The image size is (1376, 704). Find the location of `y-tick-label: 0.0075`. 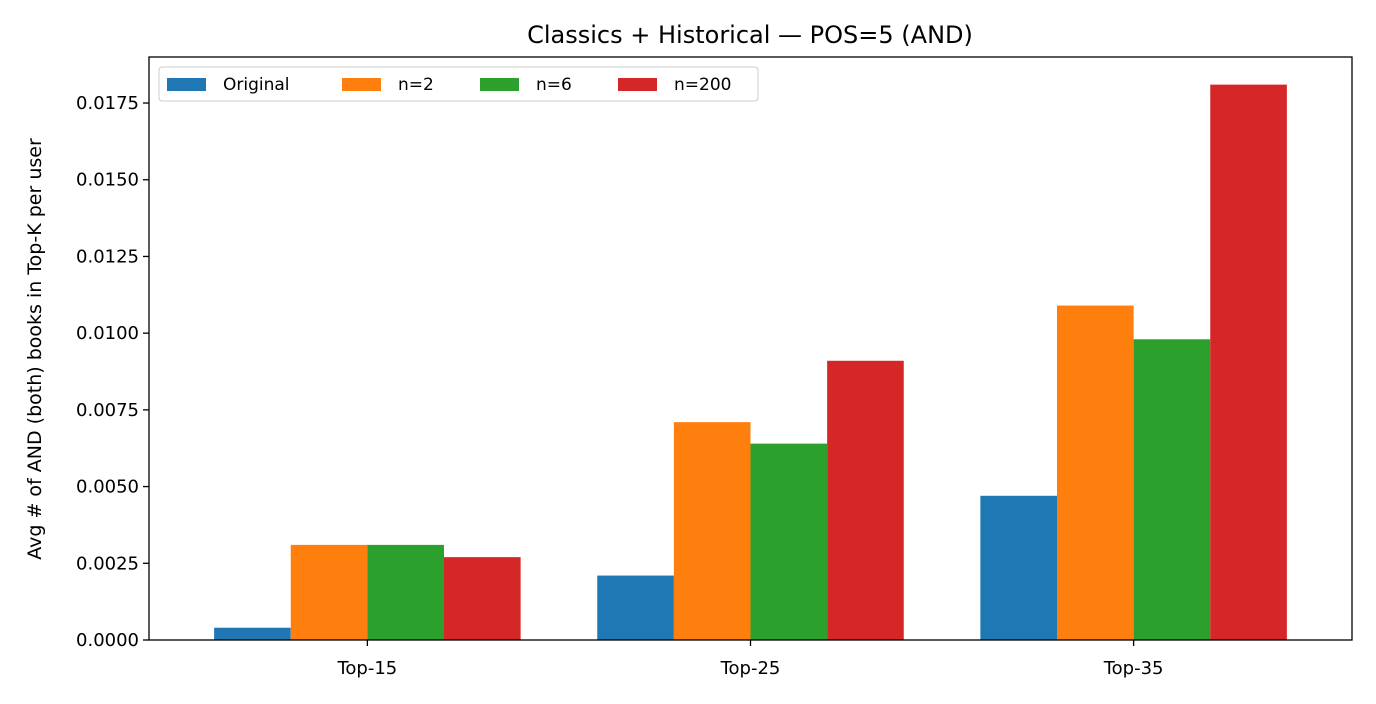

y-tick-label: 0.0075 is located at coordinates (107, 410).